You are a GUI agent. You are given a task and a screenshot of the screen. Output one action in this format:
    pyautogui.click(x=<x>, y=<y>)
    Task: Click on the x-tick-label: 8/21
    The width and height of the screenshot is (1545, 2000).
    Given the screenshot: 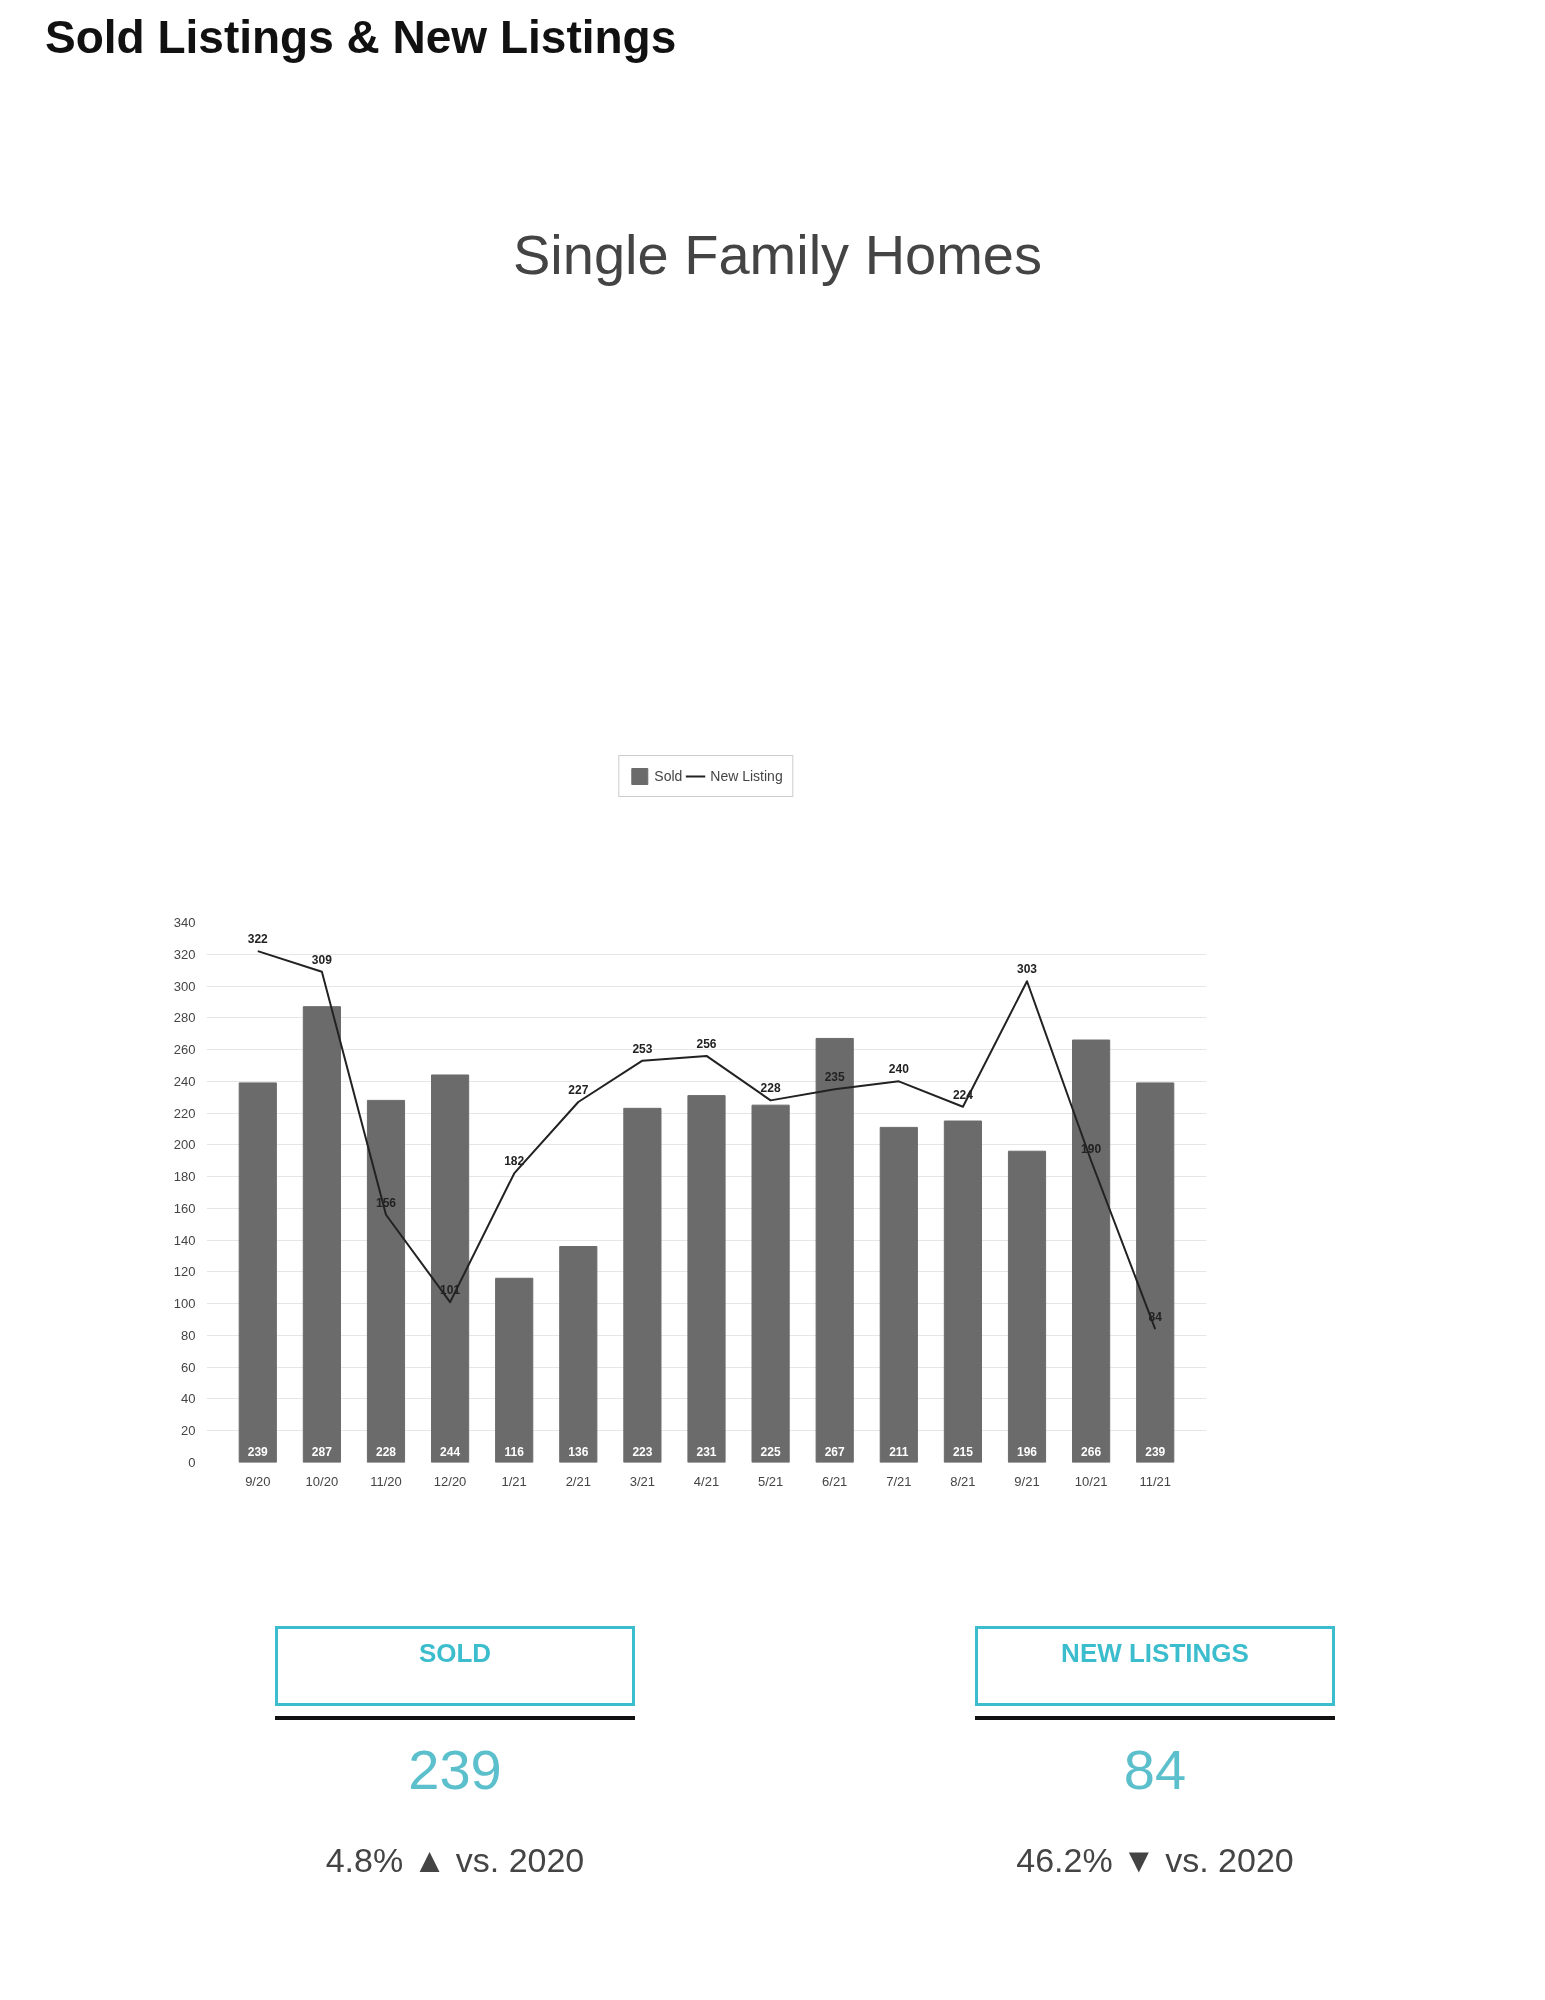 What is the action you would take?
    pyautogui.click(x=963, y=1481)
    